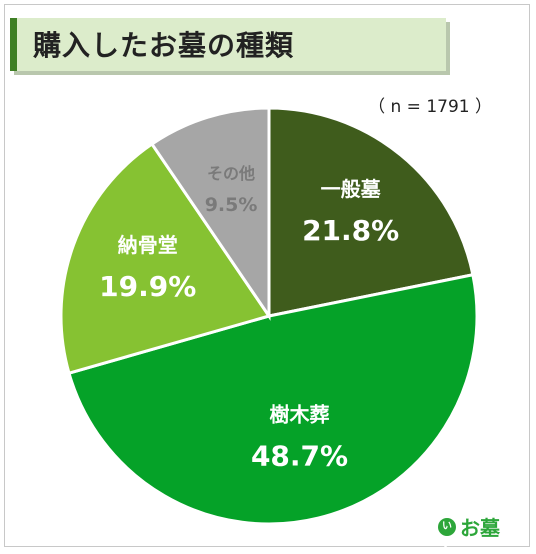  I want to click on slice-name-label-0: 一般墓, so click(351, 189).